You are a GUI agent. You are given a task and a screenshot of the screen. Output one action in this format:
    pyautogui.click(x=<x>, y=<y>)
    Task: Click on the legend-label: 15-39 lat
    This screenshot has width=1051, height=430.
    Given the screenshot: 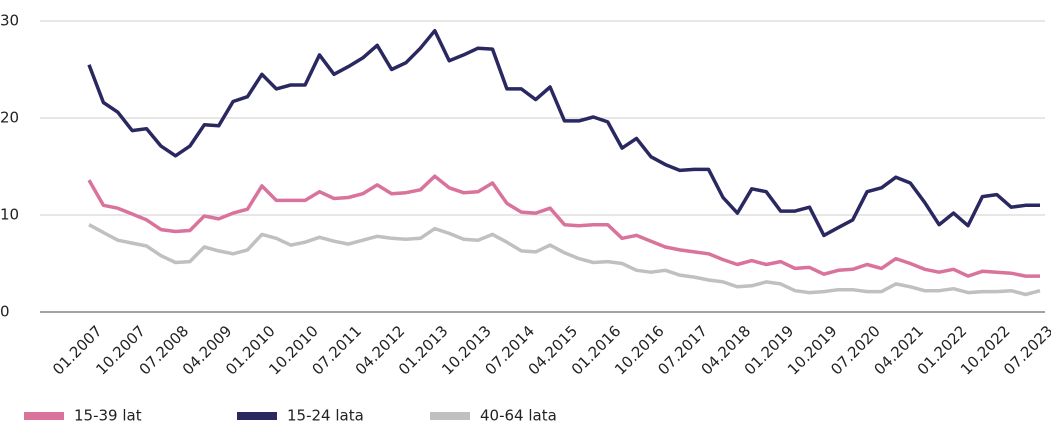 What is the action you would take?
    pyautogui.click(x=108, y=416)
    